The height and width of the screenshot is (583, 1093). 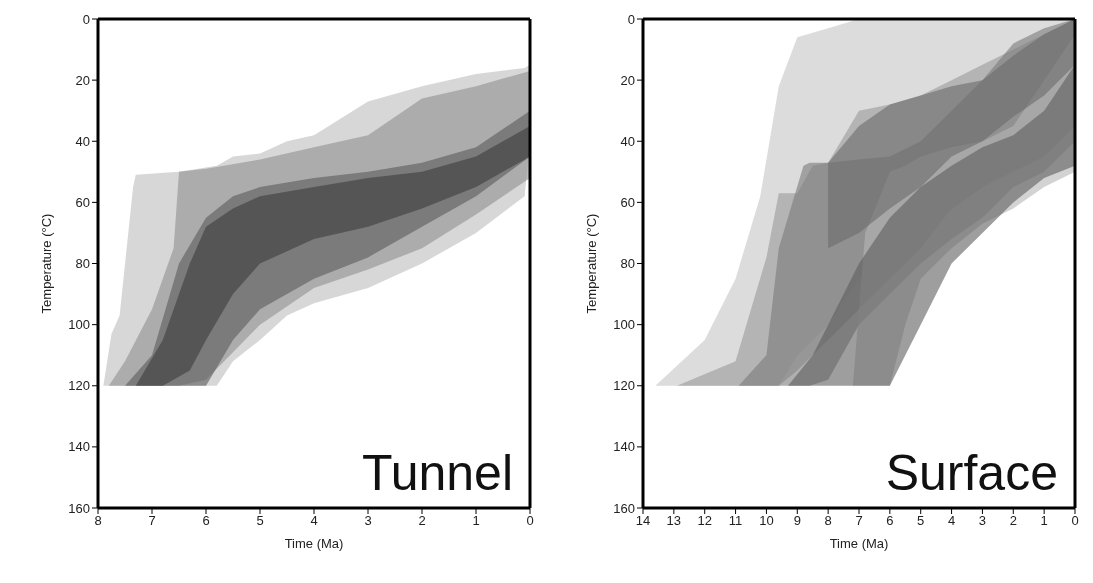 I want to click on x-tick-label: 11, so click(x=735, y=521).